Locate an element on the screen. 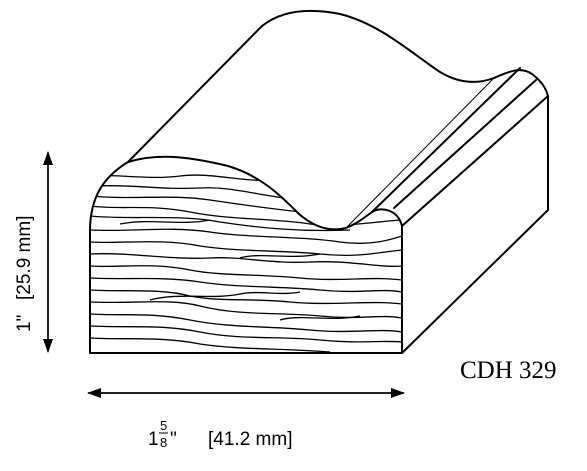 The width and height of the screenshot is (587, 471). width-metric-label: [41.2 mm] is located at coordinates (250, 439).